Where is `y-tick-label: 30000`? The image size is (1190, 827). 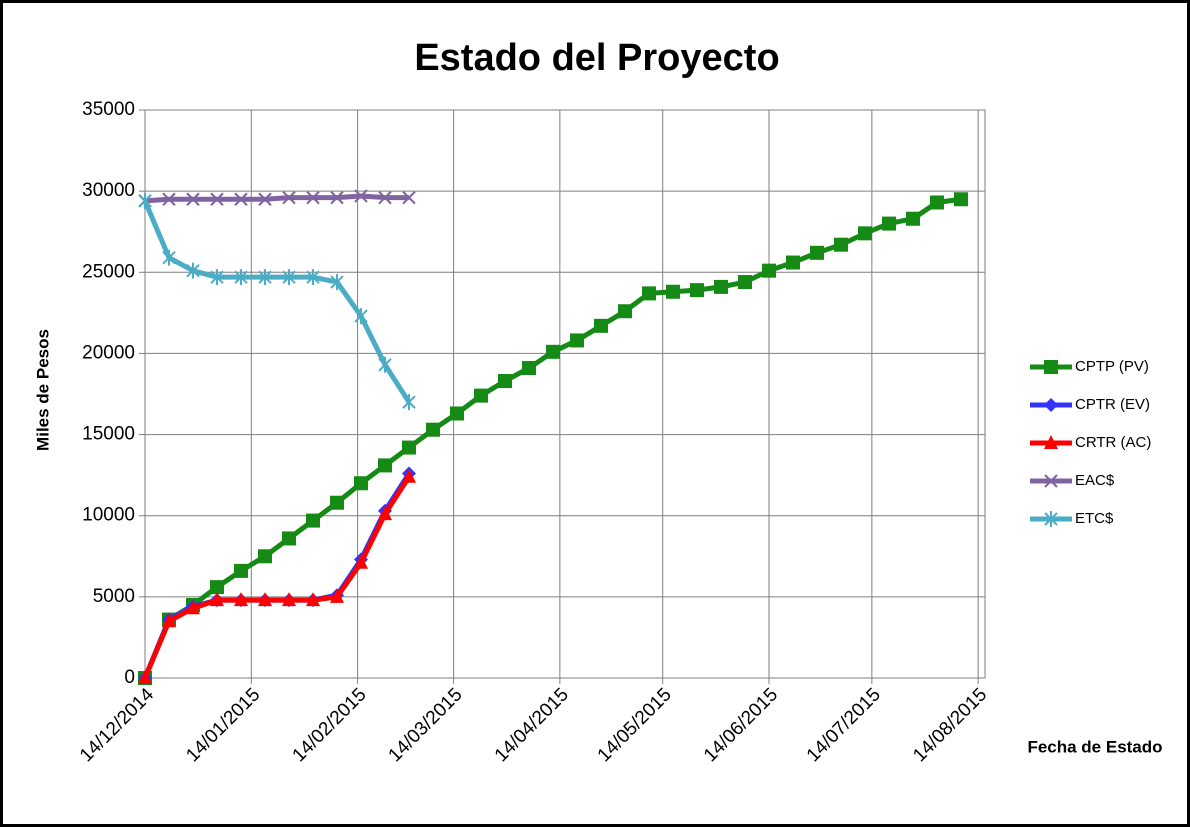 y-tick-label: 30000 is located at coordinates (108, 190).